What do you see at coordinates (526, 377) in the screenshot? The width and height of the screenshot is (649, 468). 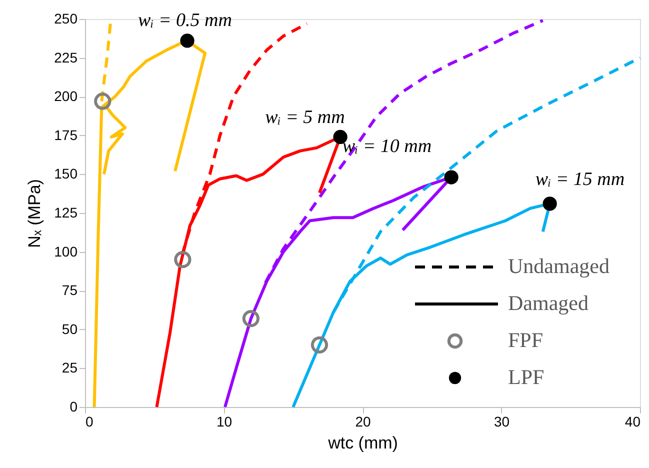 I see `legend-label: LPF` at bounding box center [526, 377].